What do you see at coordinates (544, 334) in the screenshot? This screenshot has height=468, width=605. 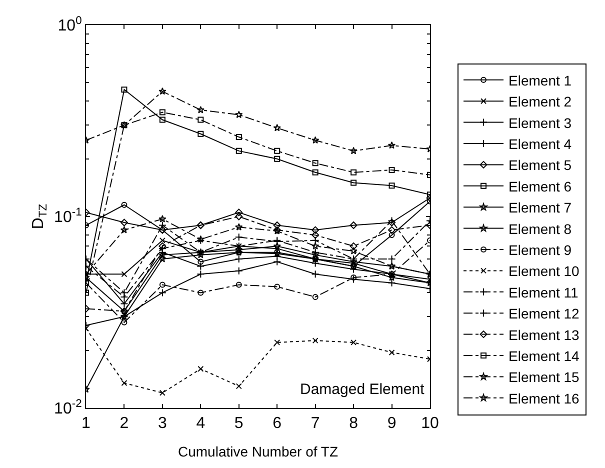 I see `legend-label: Element 13` at bounding box center [544, 334].